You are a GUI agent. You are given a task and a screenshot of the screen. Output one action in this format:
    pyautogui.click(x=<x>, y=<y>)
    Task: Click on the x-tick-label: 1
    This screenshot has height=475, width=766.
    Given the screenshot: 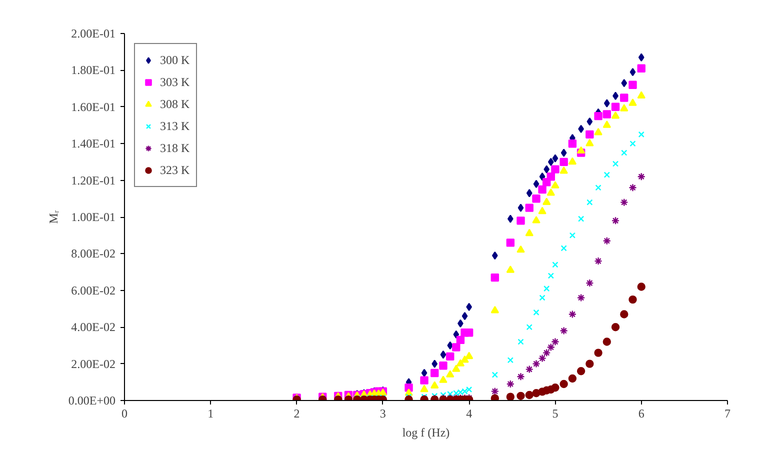 What is the action you would take?
    pyautogui.click(x=211, y=413)
    